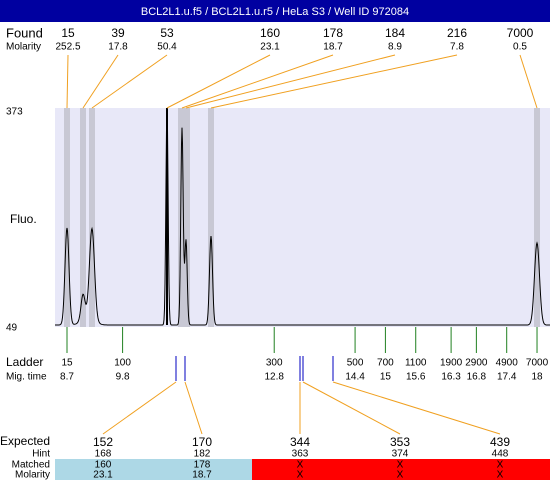  What do you see at coordinates (355, 377) in the screenshot?
I see `ladder-time: 14.4` at bounding box center [355, 377].